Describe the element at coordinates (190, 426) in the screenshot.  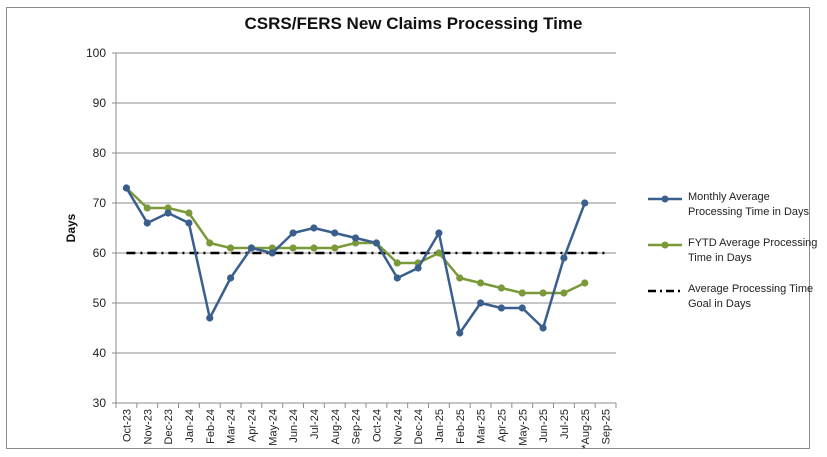
I see `x-tick-label: Jan-24` at that location.